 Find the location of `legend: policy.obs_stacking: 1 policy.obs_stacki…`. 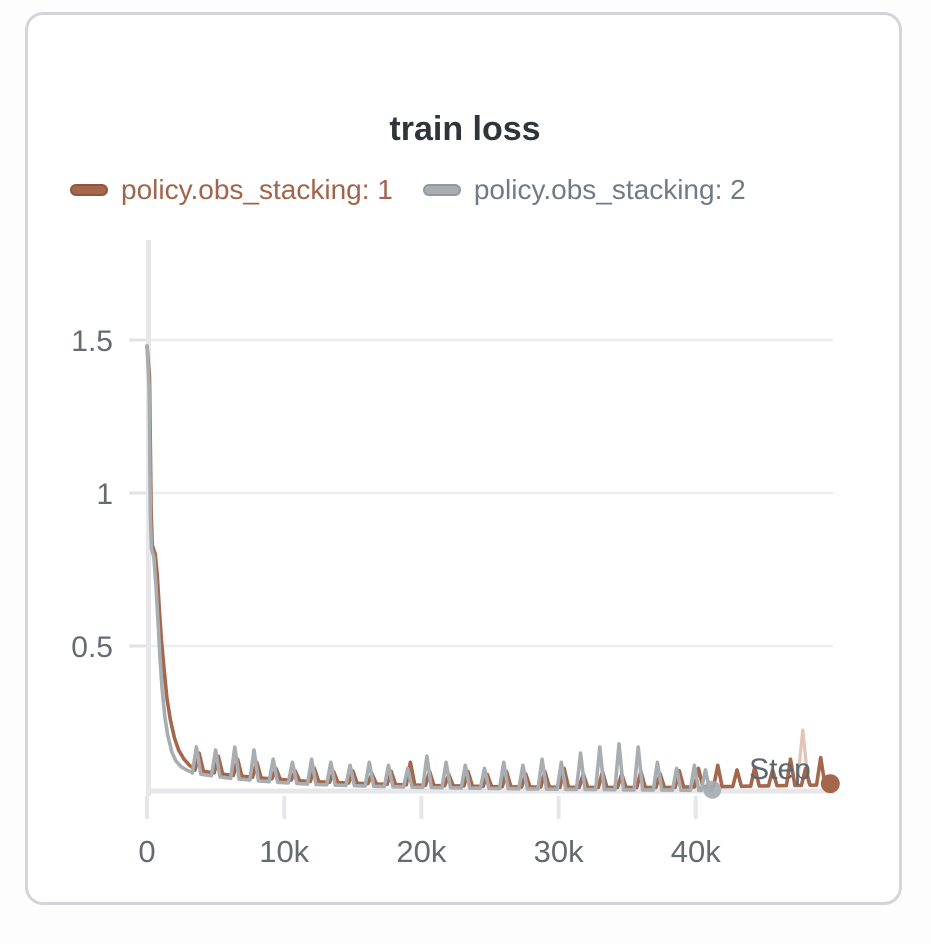

legend: policy.obs_stacking: 1 policy.obs_stacki… is located at coordinates (408, 190).